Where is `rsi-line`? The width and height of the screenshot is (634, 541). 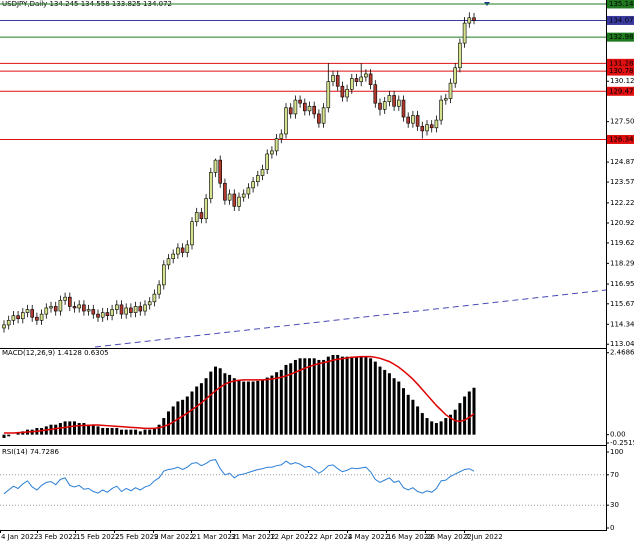
rsi-line is located at coordinates (239, 477).